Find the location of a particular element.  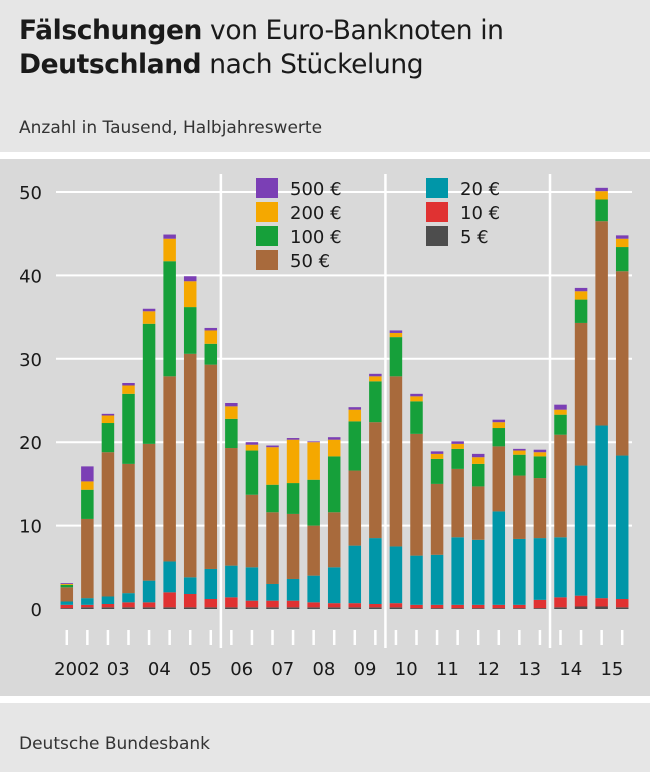

y-tick-label-40: 40 is located at coordinates (30, 276).